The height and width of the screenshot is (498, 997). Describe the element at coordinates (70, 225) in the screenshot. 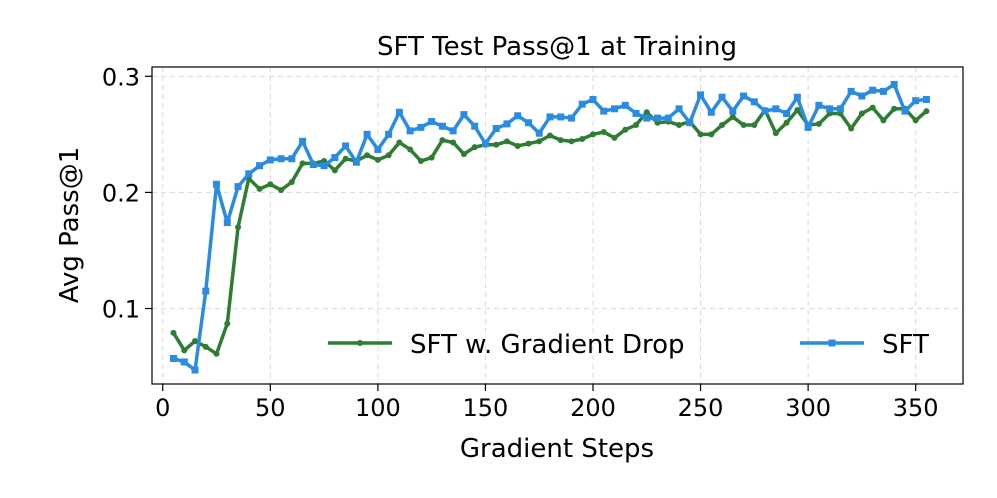

I see `y-axis-label: Avg Pass@1` at that location.